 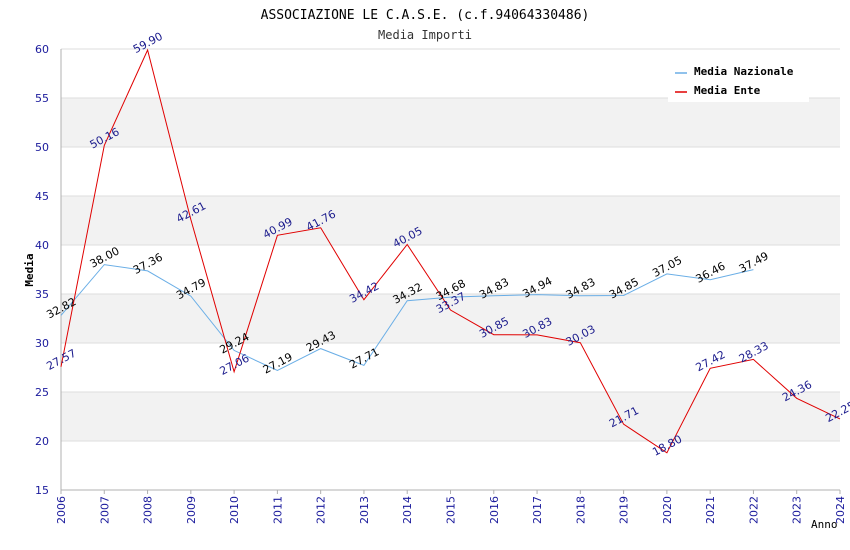 What do you see at coordinates (277, 510) in the screenshot?
I see `x-tick-label: 2011` at bounding box center [277, 510].